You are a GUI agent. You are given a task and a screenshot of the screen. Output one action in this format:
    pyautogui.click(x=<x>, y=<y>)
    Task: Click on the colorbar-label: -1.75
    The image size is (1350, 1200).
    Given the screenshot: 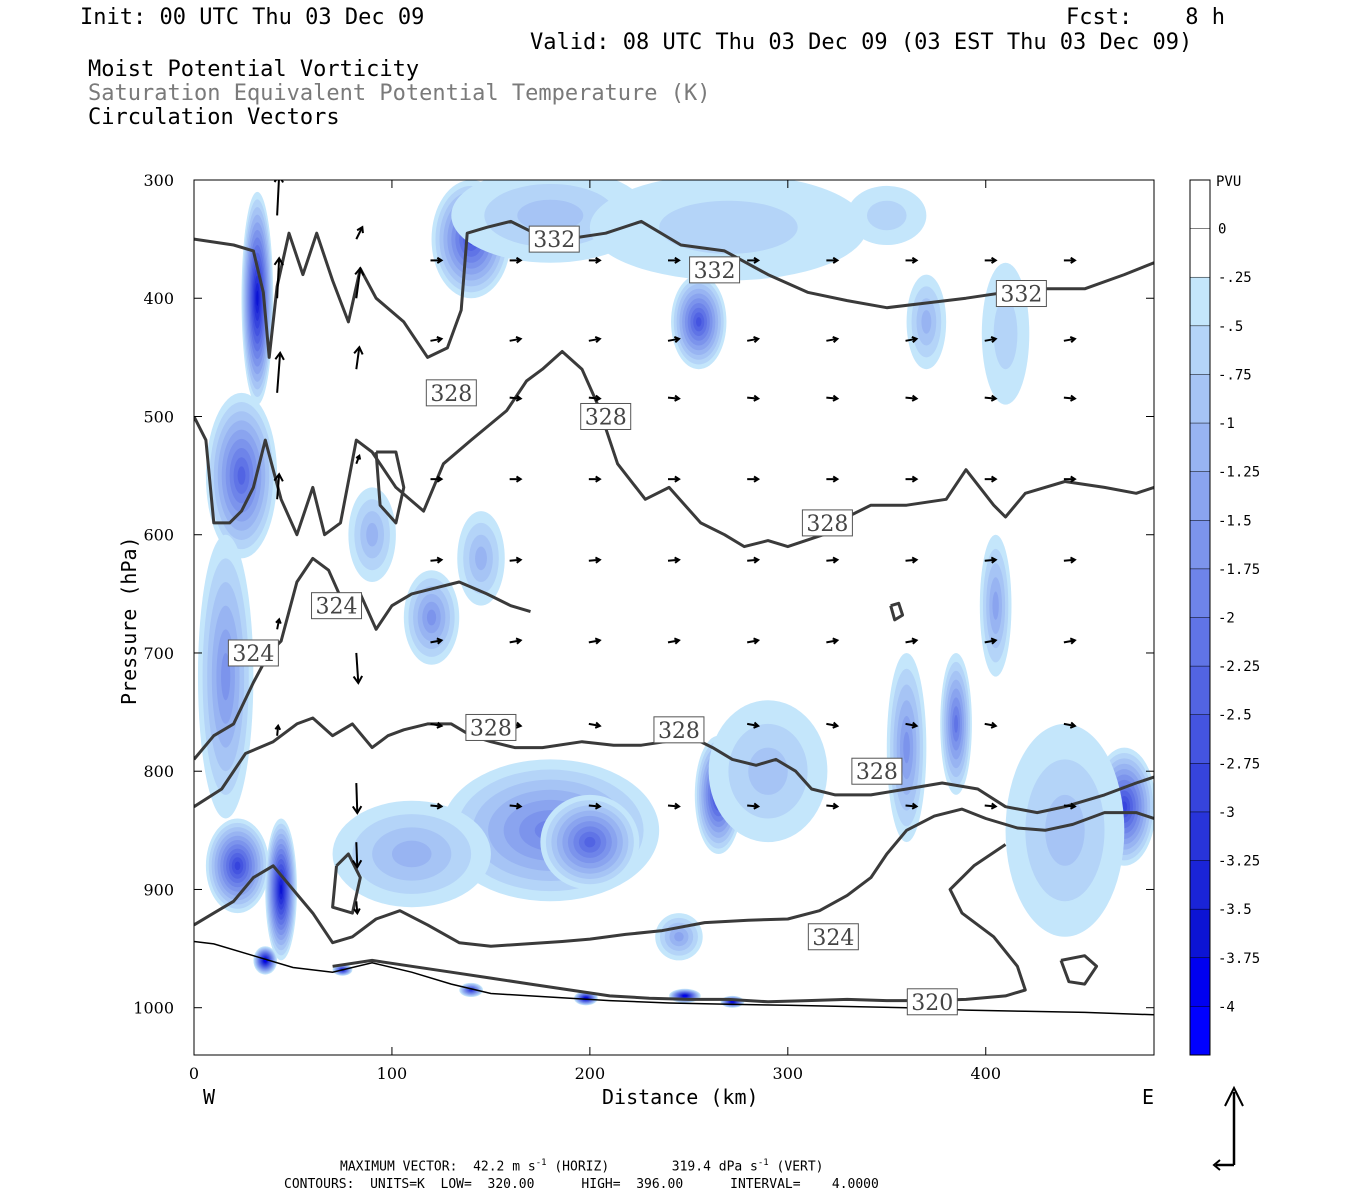 What is the action you would take?
    pyautogui.click(x=1239, y=570)
    